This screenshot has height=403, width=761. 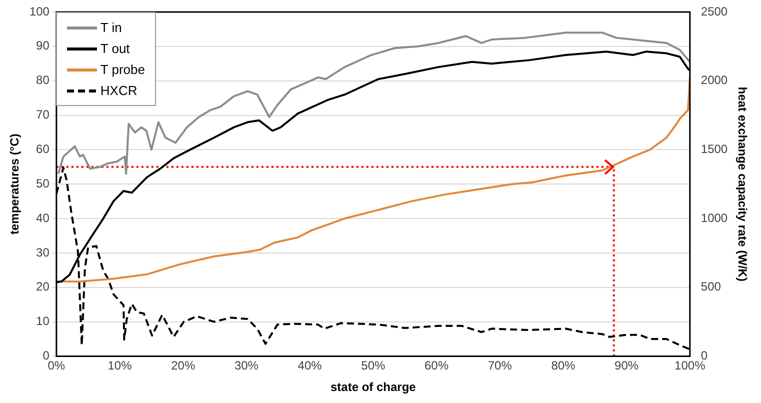 What do you see at coordinates (714, 217) in the screenshot?
I see `y2-tick-label: 1000` at bounding box center [714, 217].